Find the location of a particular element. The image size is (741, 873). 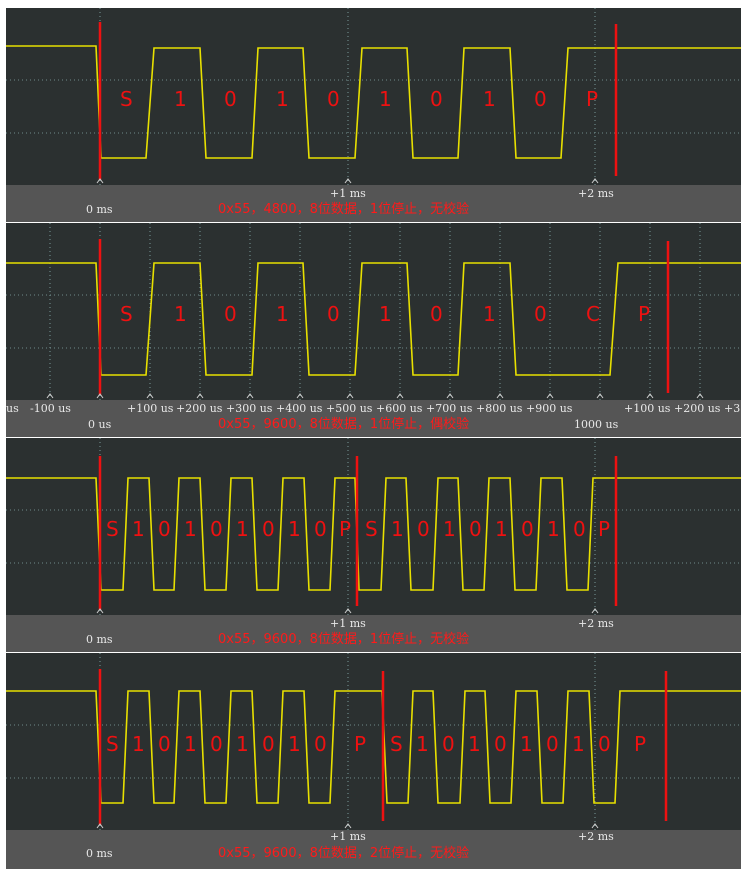

tick-label: 1000 us is located at coordinates (596, 424).